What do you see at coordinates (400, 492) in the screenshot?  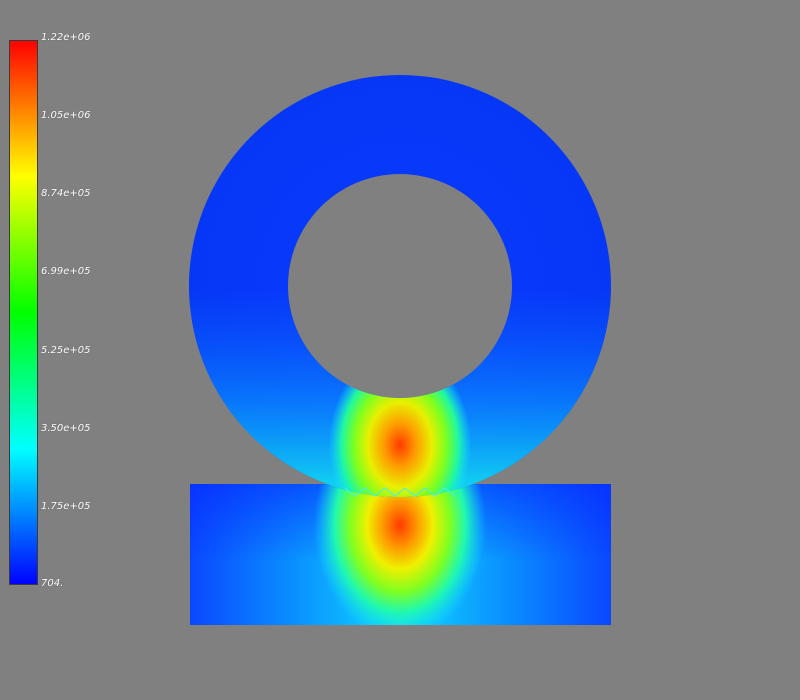 I see `contact-zone` at bounding box center [400, 492].